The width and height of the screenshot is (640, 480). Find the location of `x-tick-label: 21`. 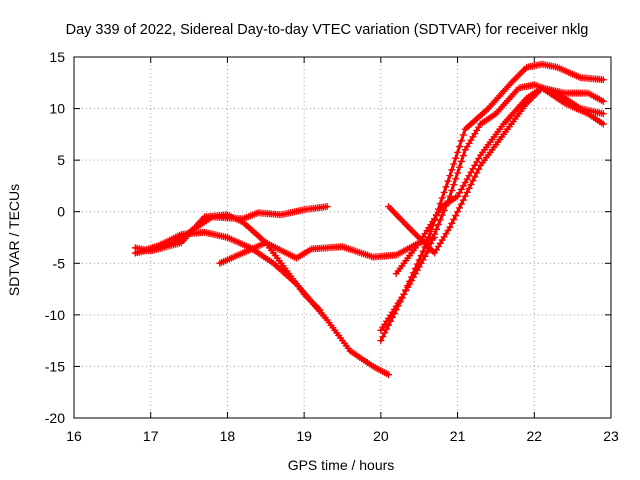

x-tick-label: 21 is located at coordinates (458, 436).